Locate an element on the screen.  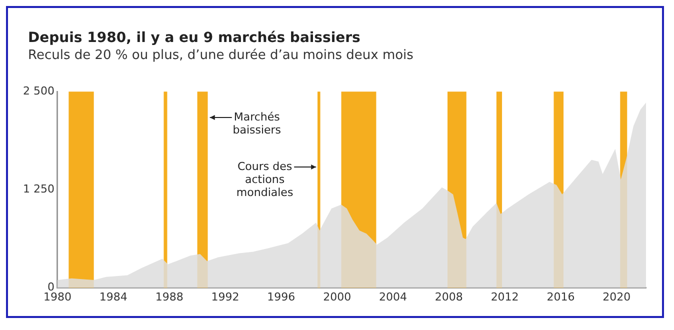
x-tick-label: 1988 is located at coordinates (169, 297).